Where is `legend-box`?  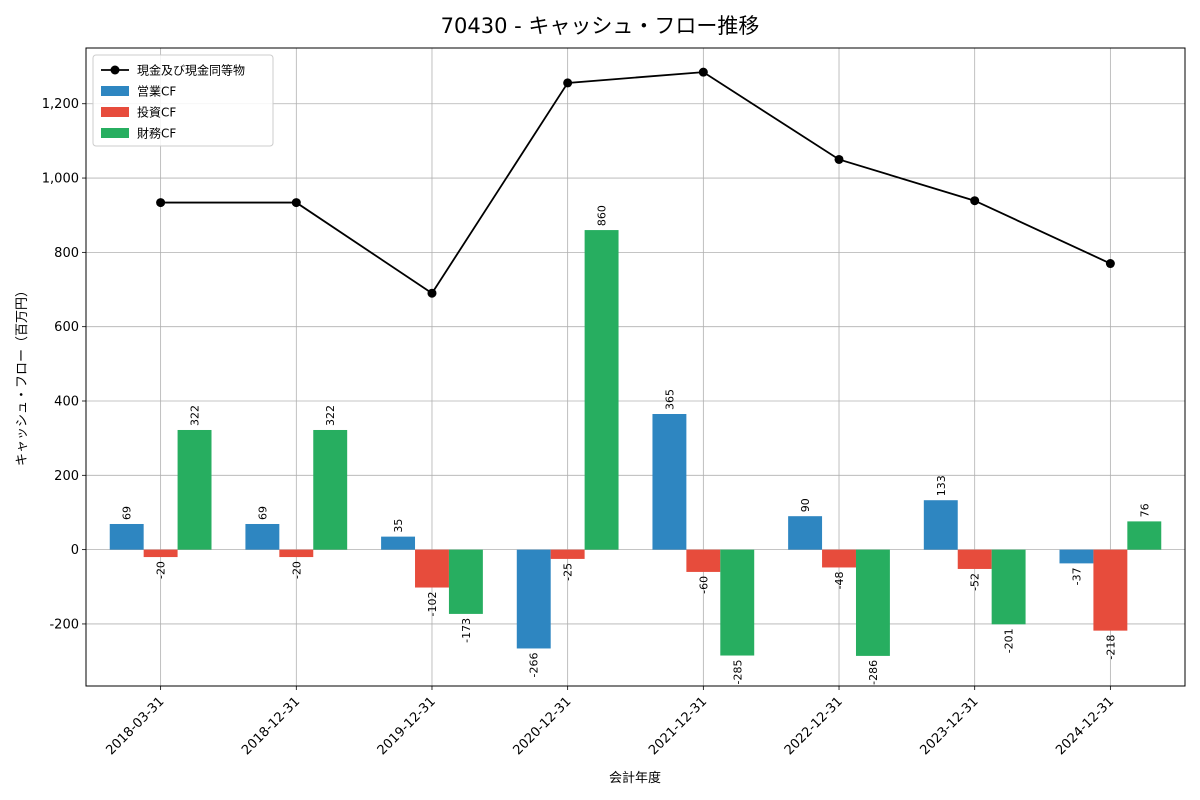 legend-box is located at coordinates (183, 100).